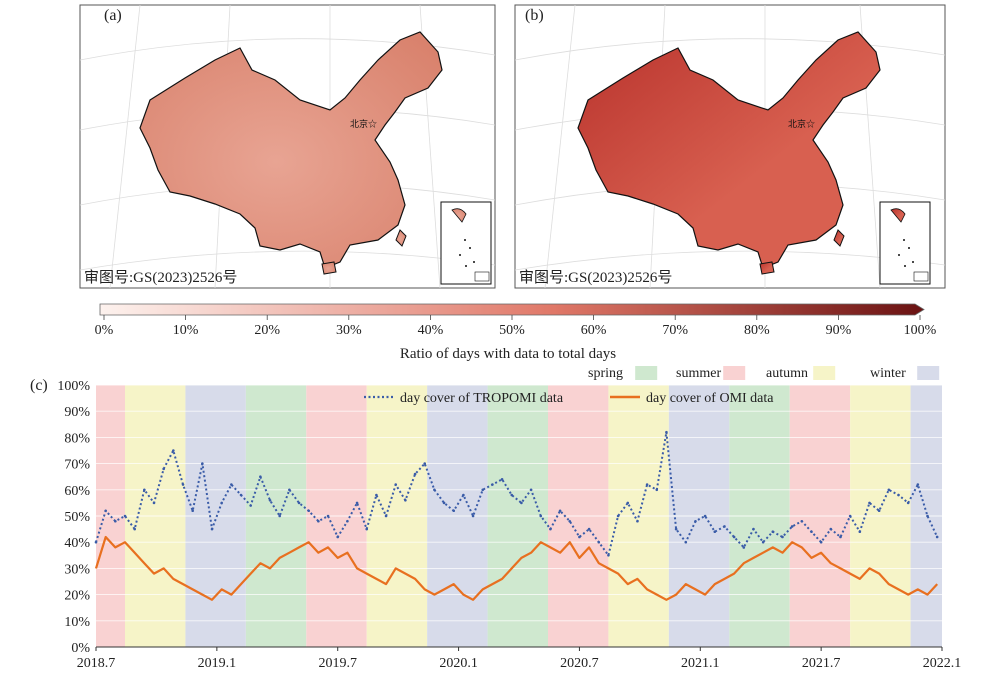 This screenshot has height=674, width=1000. What do you see at coordinates (675, 330) in the screenshot?
I see `colorbar-tick-label: 70%` at bounding box center [675, 330].